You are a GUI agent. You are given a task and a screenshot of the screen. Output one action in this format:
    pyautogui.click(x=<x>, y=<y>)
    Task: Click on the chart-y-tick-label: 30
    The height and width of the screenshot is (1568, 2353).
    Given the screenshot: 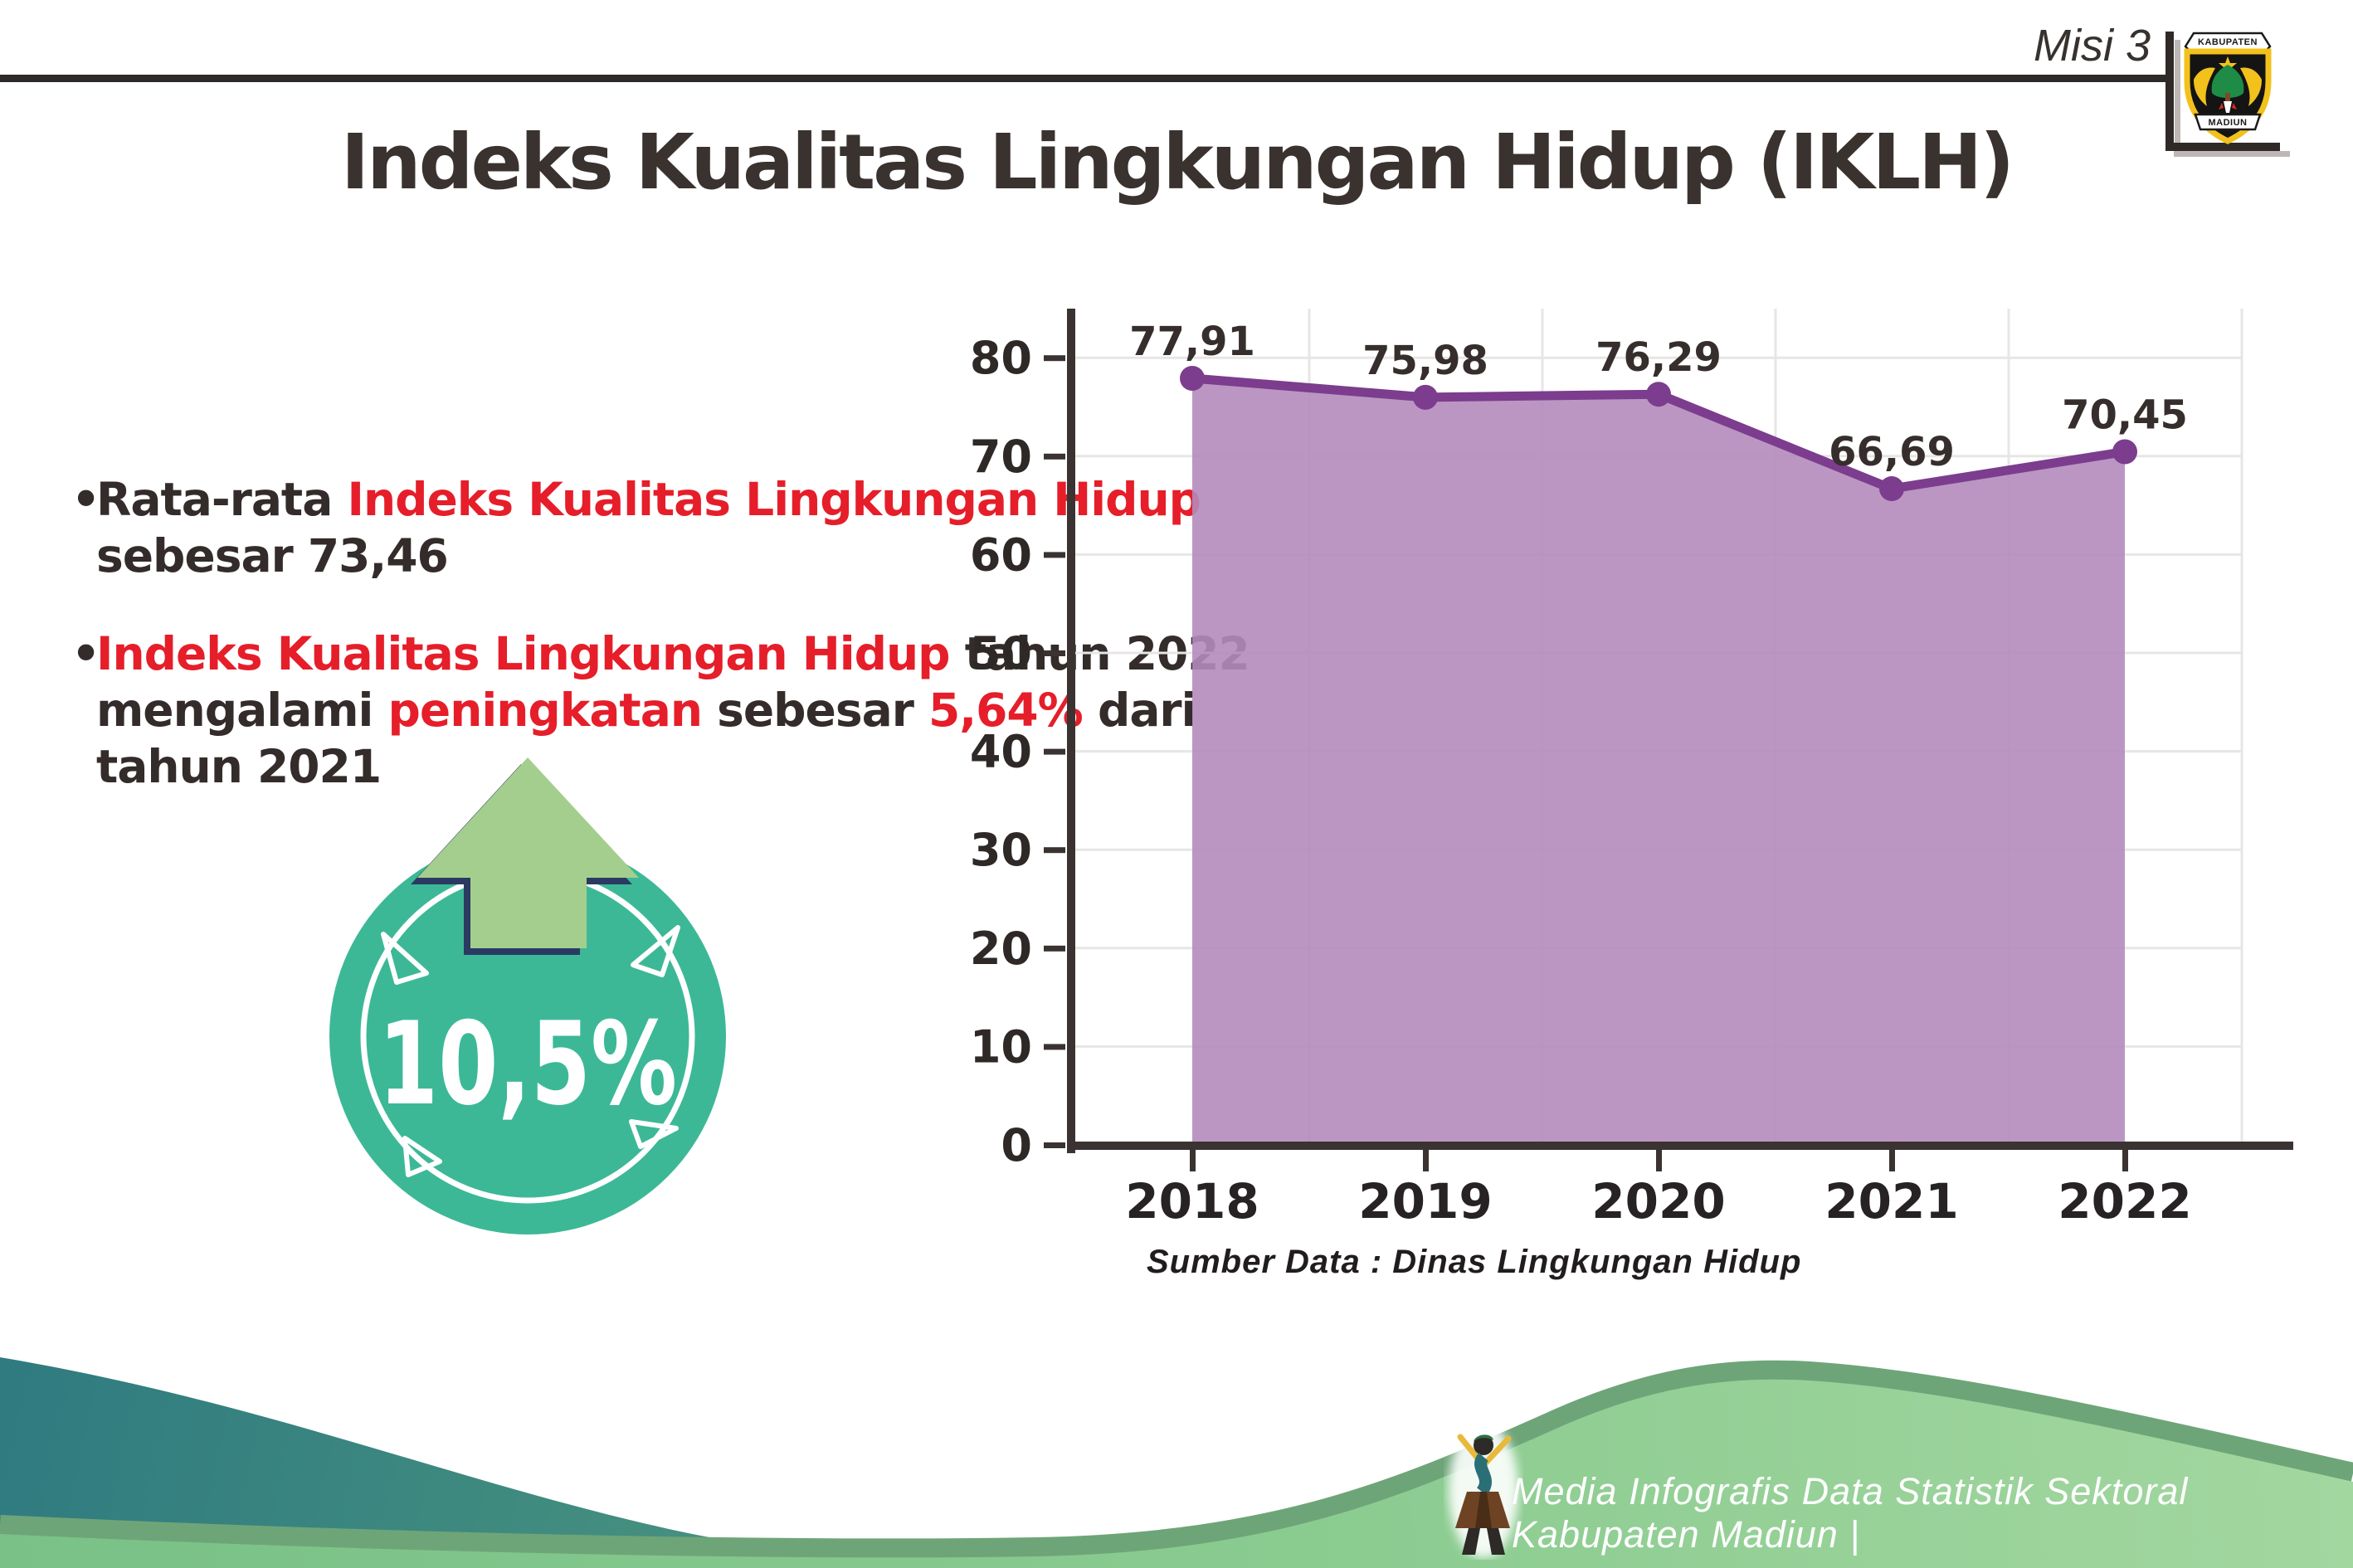 What is the action you would take?
    pyautogui.click(x=1001, y=850)
    